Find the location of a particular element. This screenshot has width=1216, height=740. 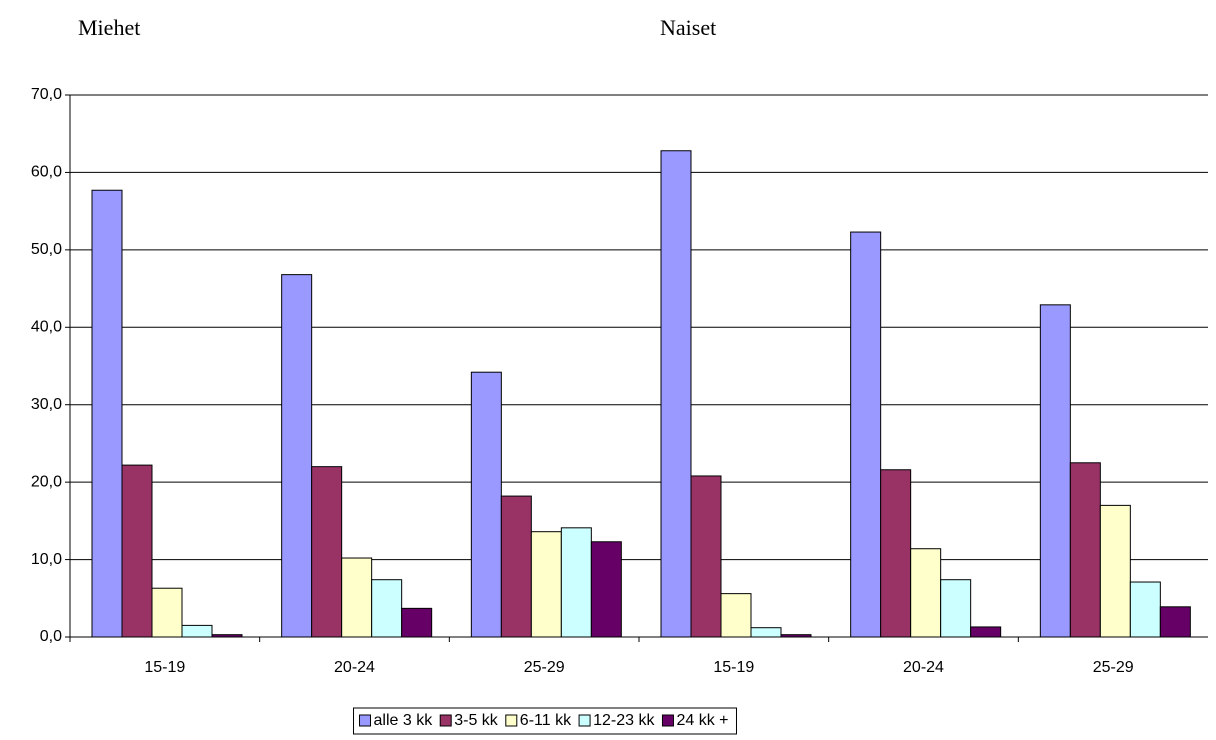

y-tick-label: 70,0 is located at coordinates (46, 94).